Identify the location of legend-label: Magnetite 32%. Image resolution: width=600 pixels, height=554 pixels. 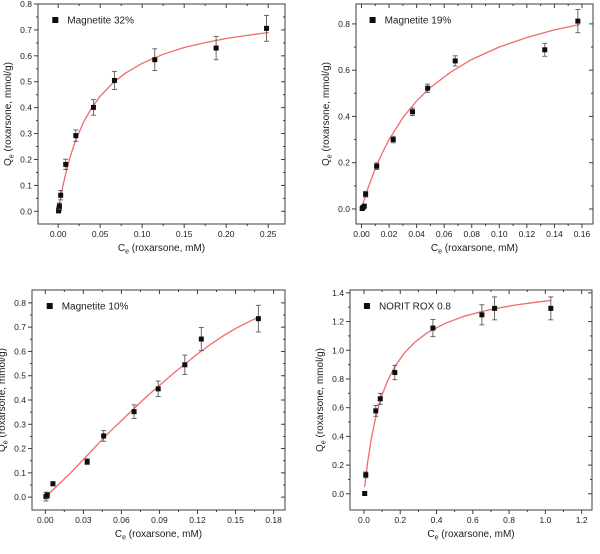
(100, 21).